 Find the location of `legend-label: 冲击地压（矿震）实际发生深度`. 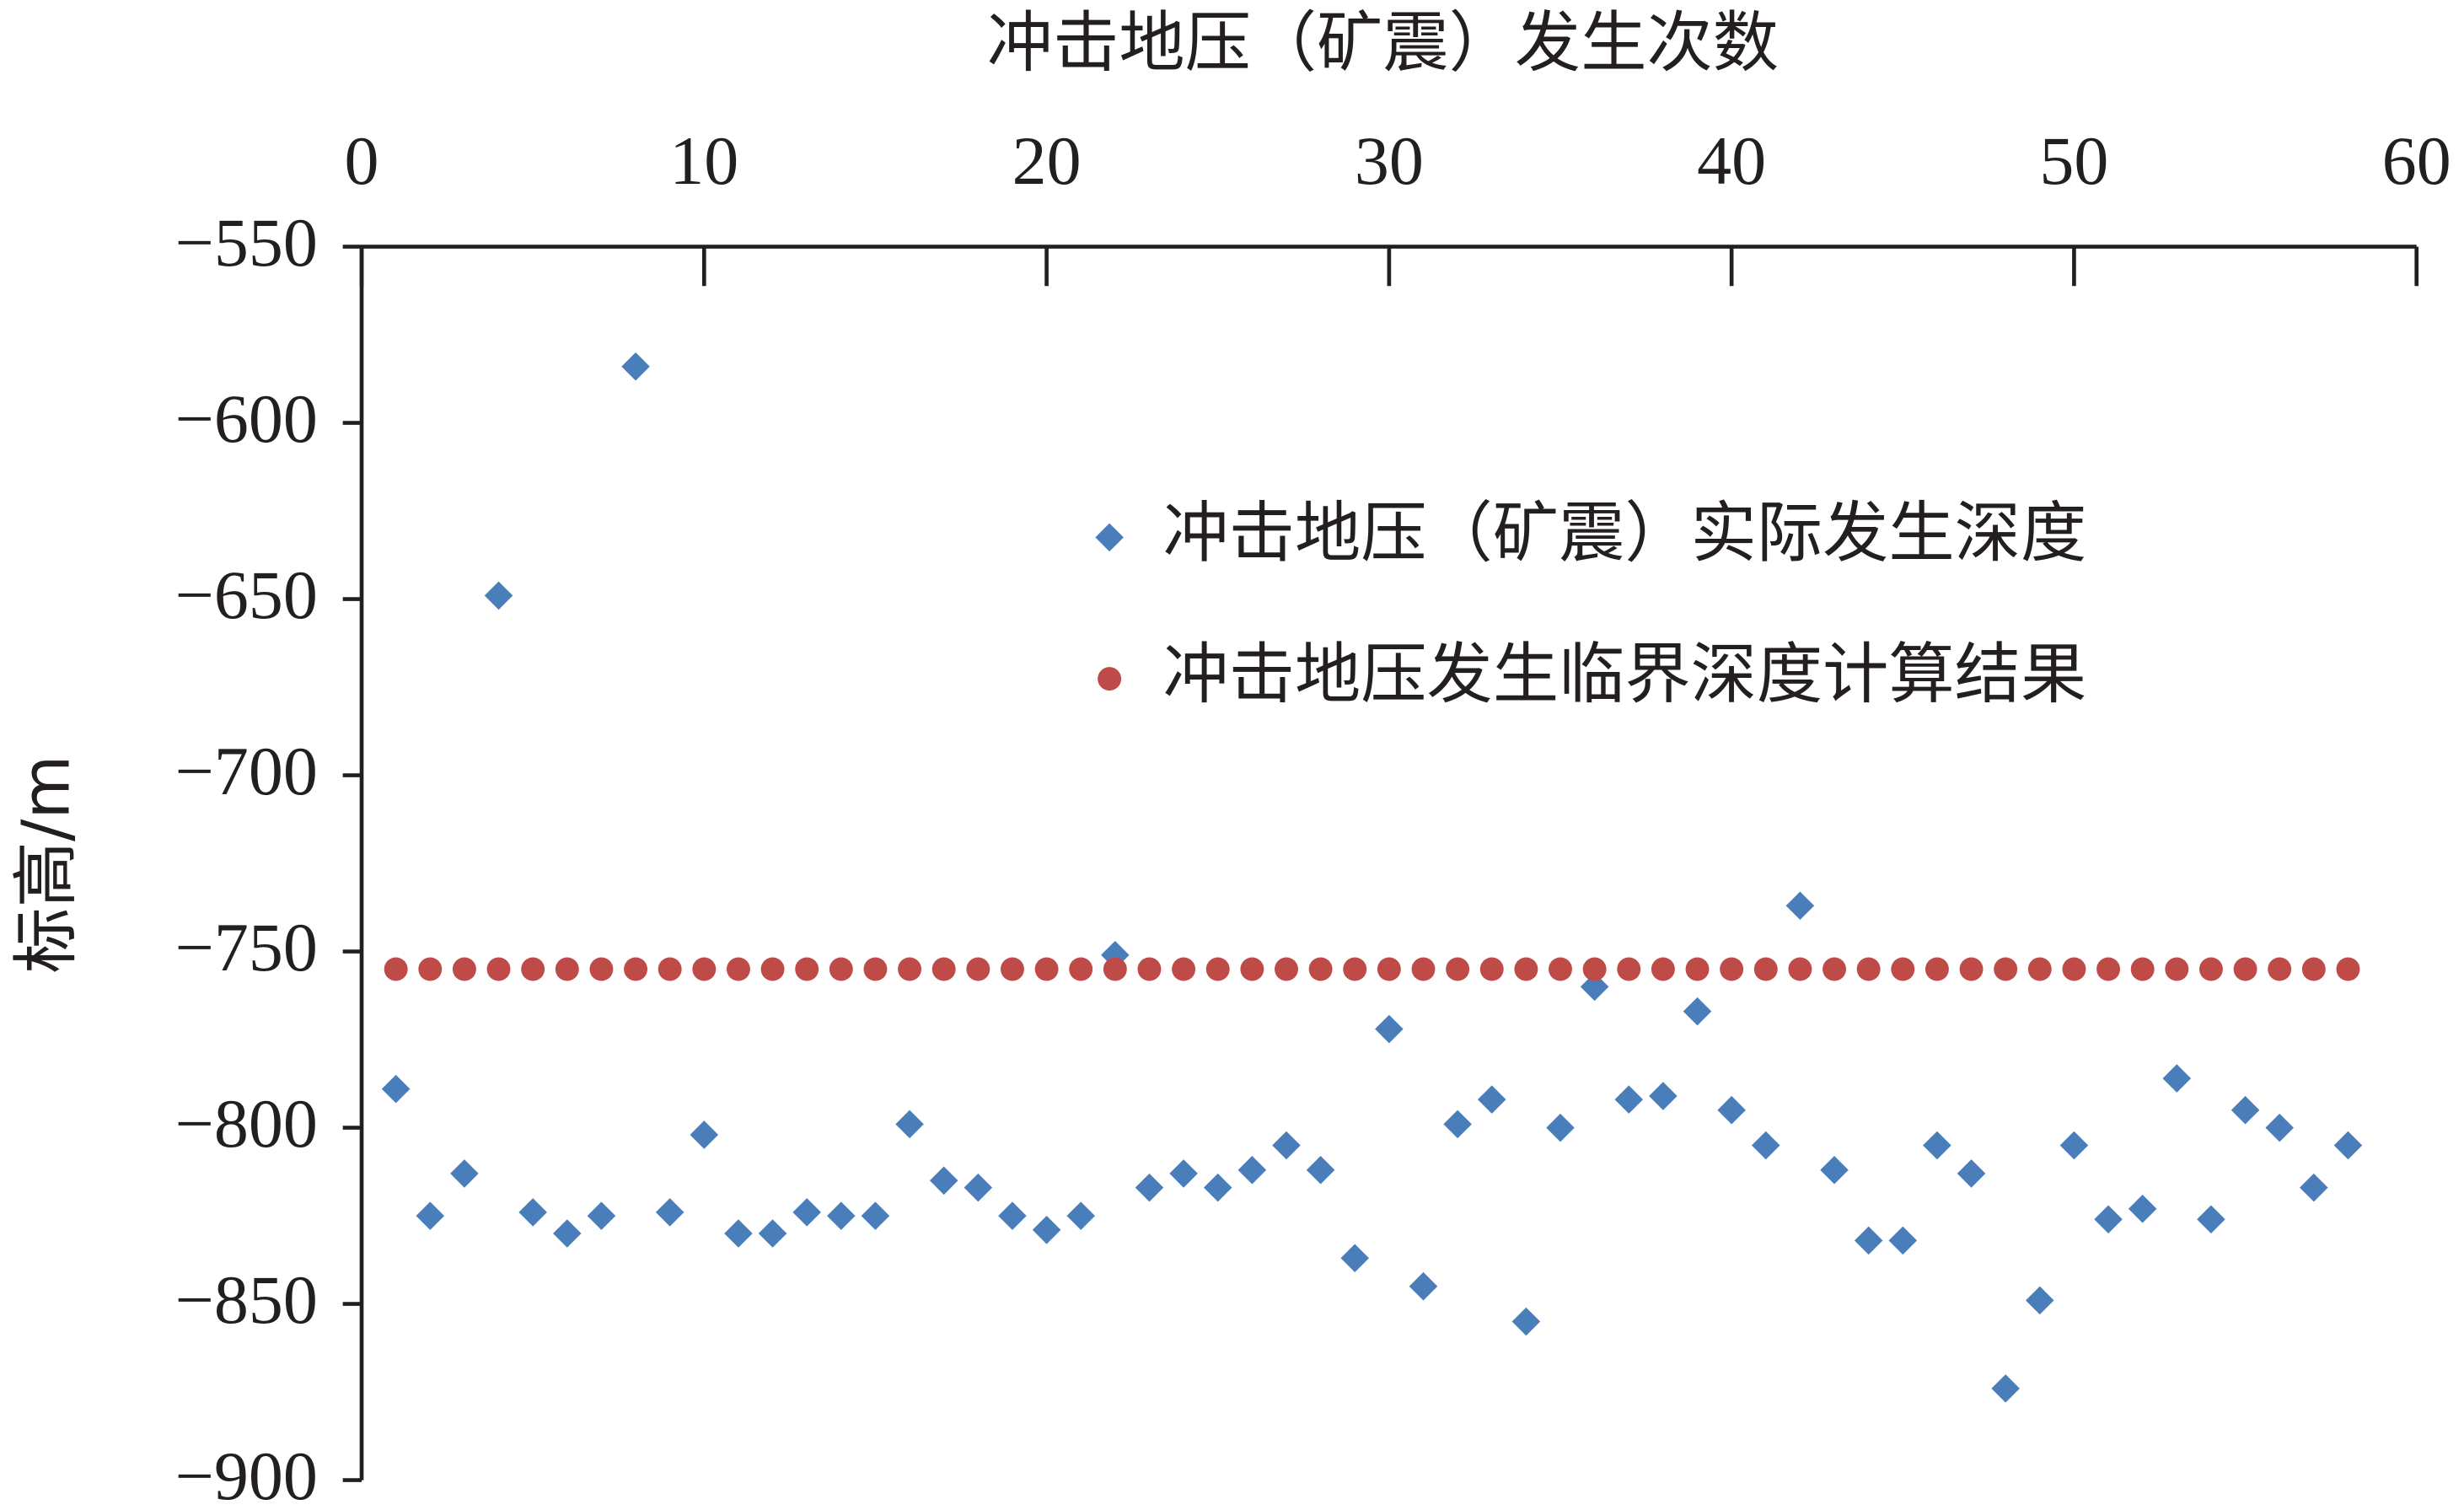

legend-label: 冲击地压（矿震）实际发生深度 is located at coordinates (1624, 533).